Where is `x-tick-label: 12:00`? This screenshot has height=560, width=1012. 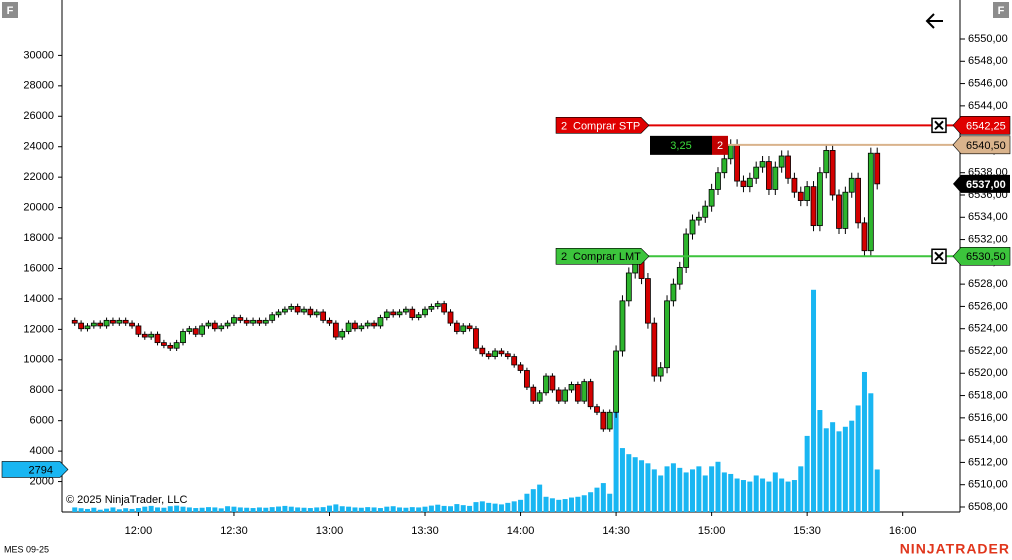
x-tick-label: 12:00 is located at coordinates (139, 531).